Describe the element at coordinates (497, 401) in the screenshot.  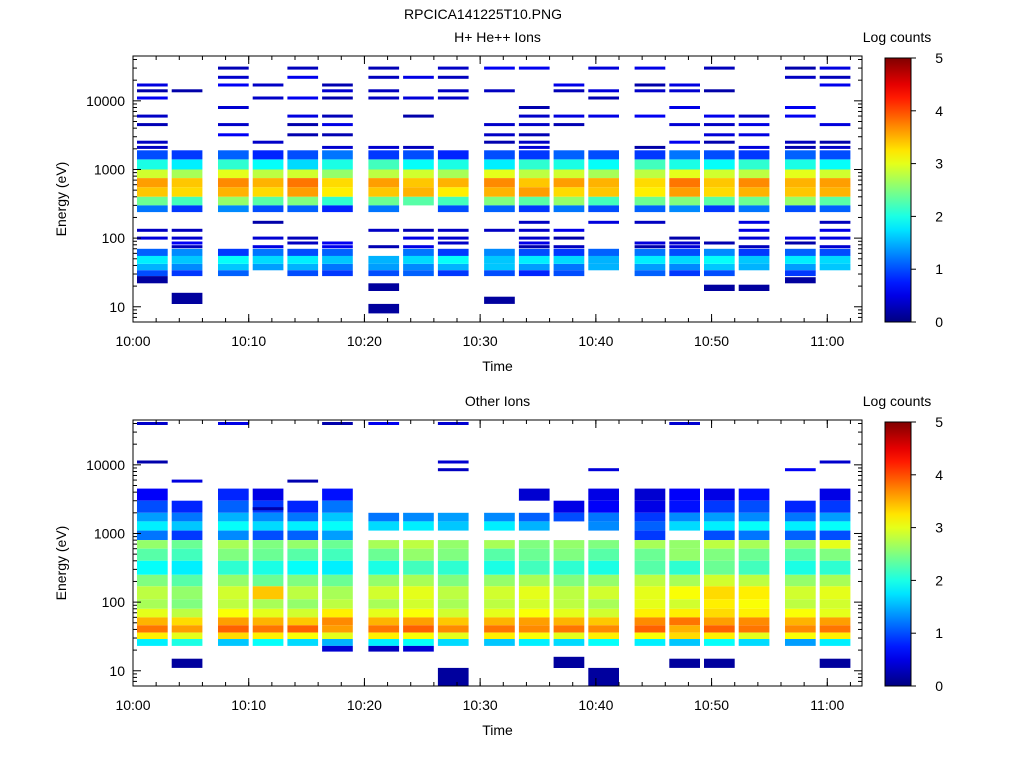
I see `panel-title: Other Ions` at that location.